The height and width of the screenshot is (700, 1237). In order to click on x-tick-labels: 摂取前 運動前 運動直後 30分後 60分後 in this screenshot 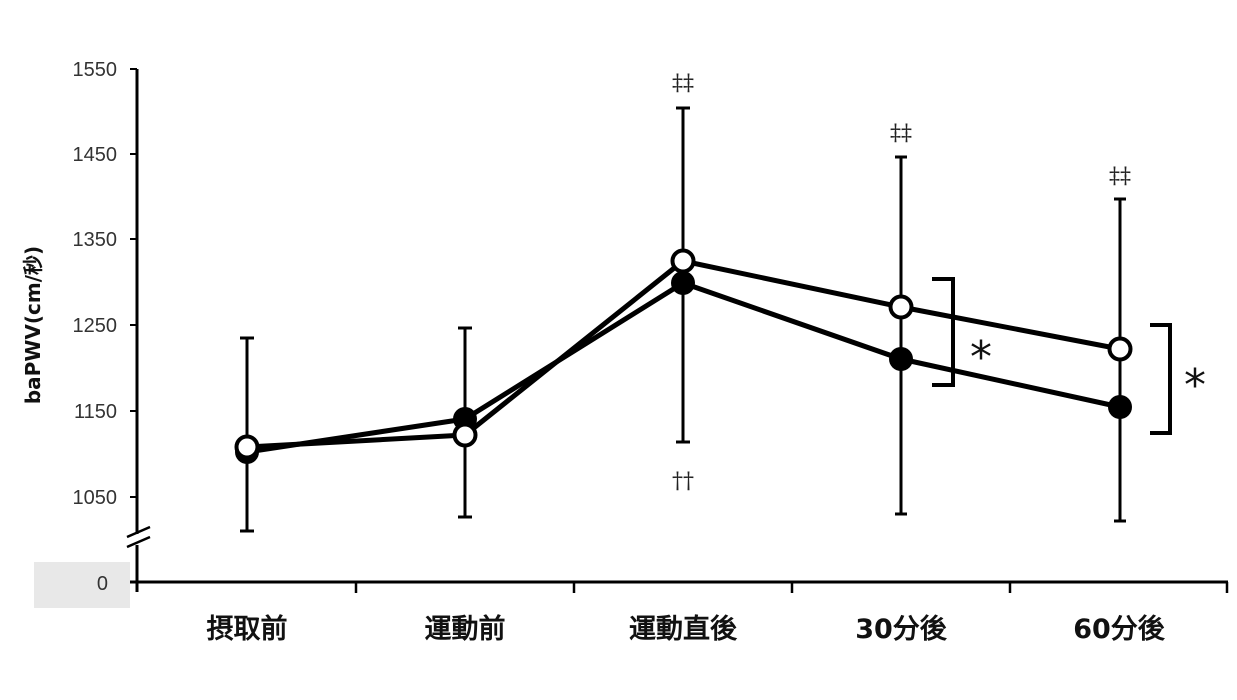, I will do `click(686, 629)`.